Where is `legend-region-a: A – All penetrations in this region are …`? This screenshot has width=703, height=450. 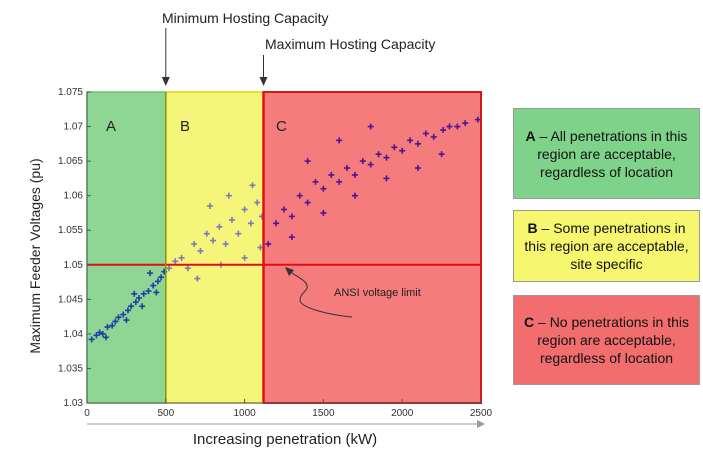 legend-region-a: A – All penetrations in this region are … is located at coordinates (606, 153).